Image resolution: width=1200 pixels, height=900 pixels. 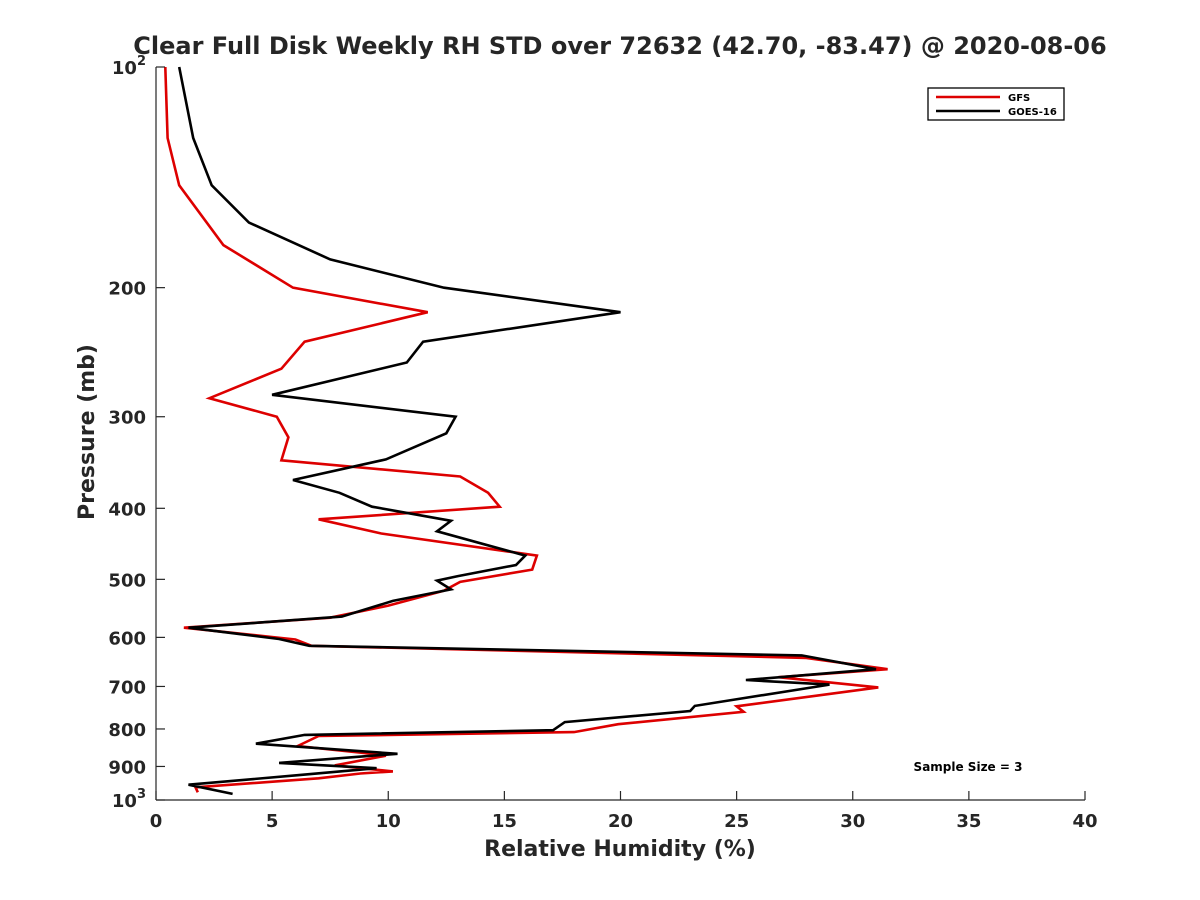 What do you see at coordinates (504, 821) in the screenshot?
I see `x-tick-label: 15` at bounding box center [504, 821].